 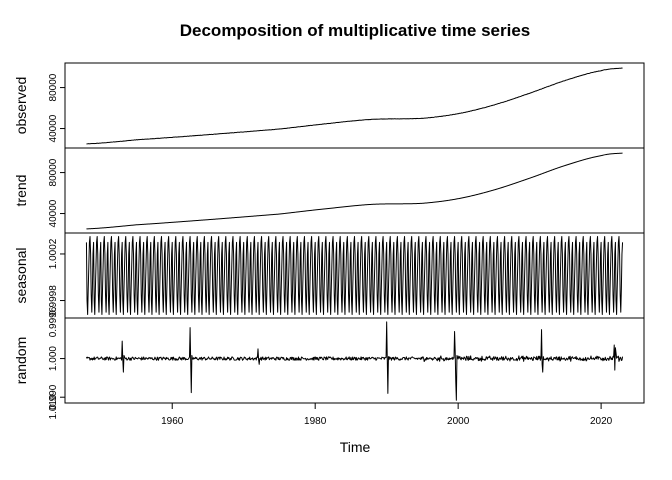 What do you see at coordinates (21, 360) in the screenshot?
I see `random-y-label: random` at bounding box center [21, 360].